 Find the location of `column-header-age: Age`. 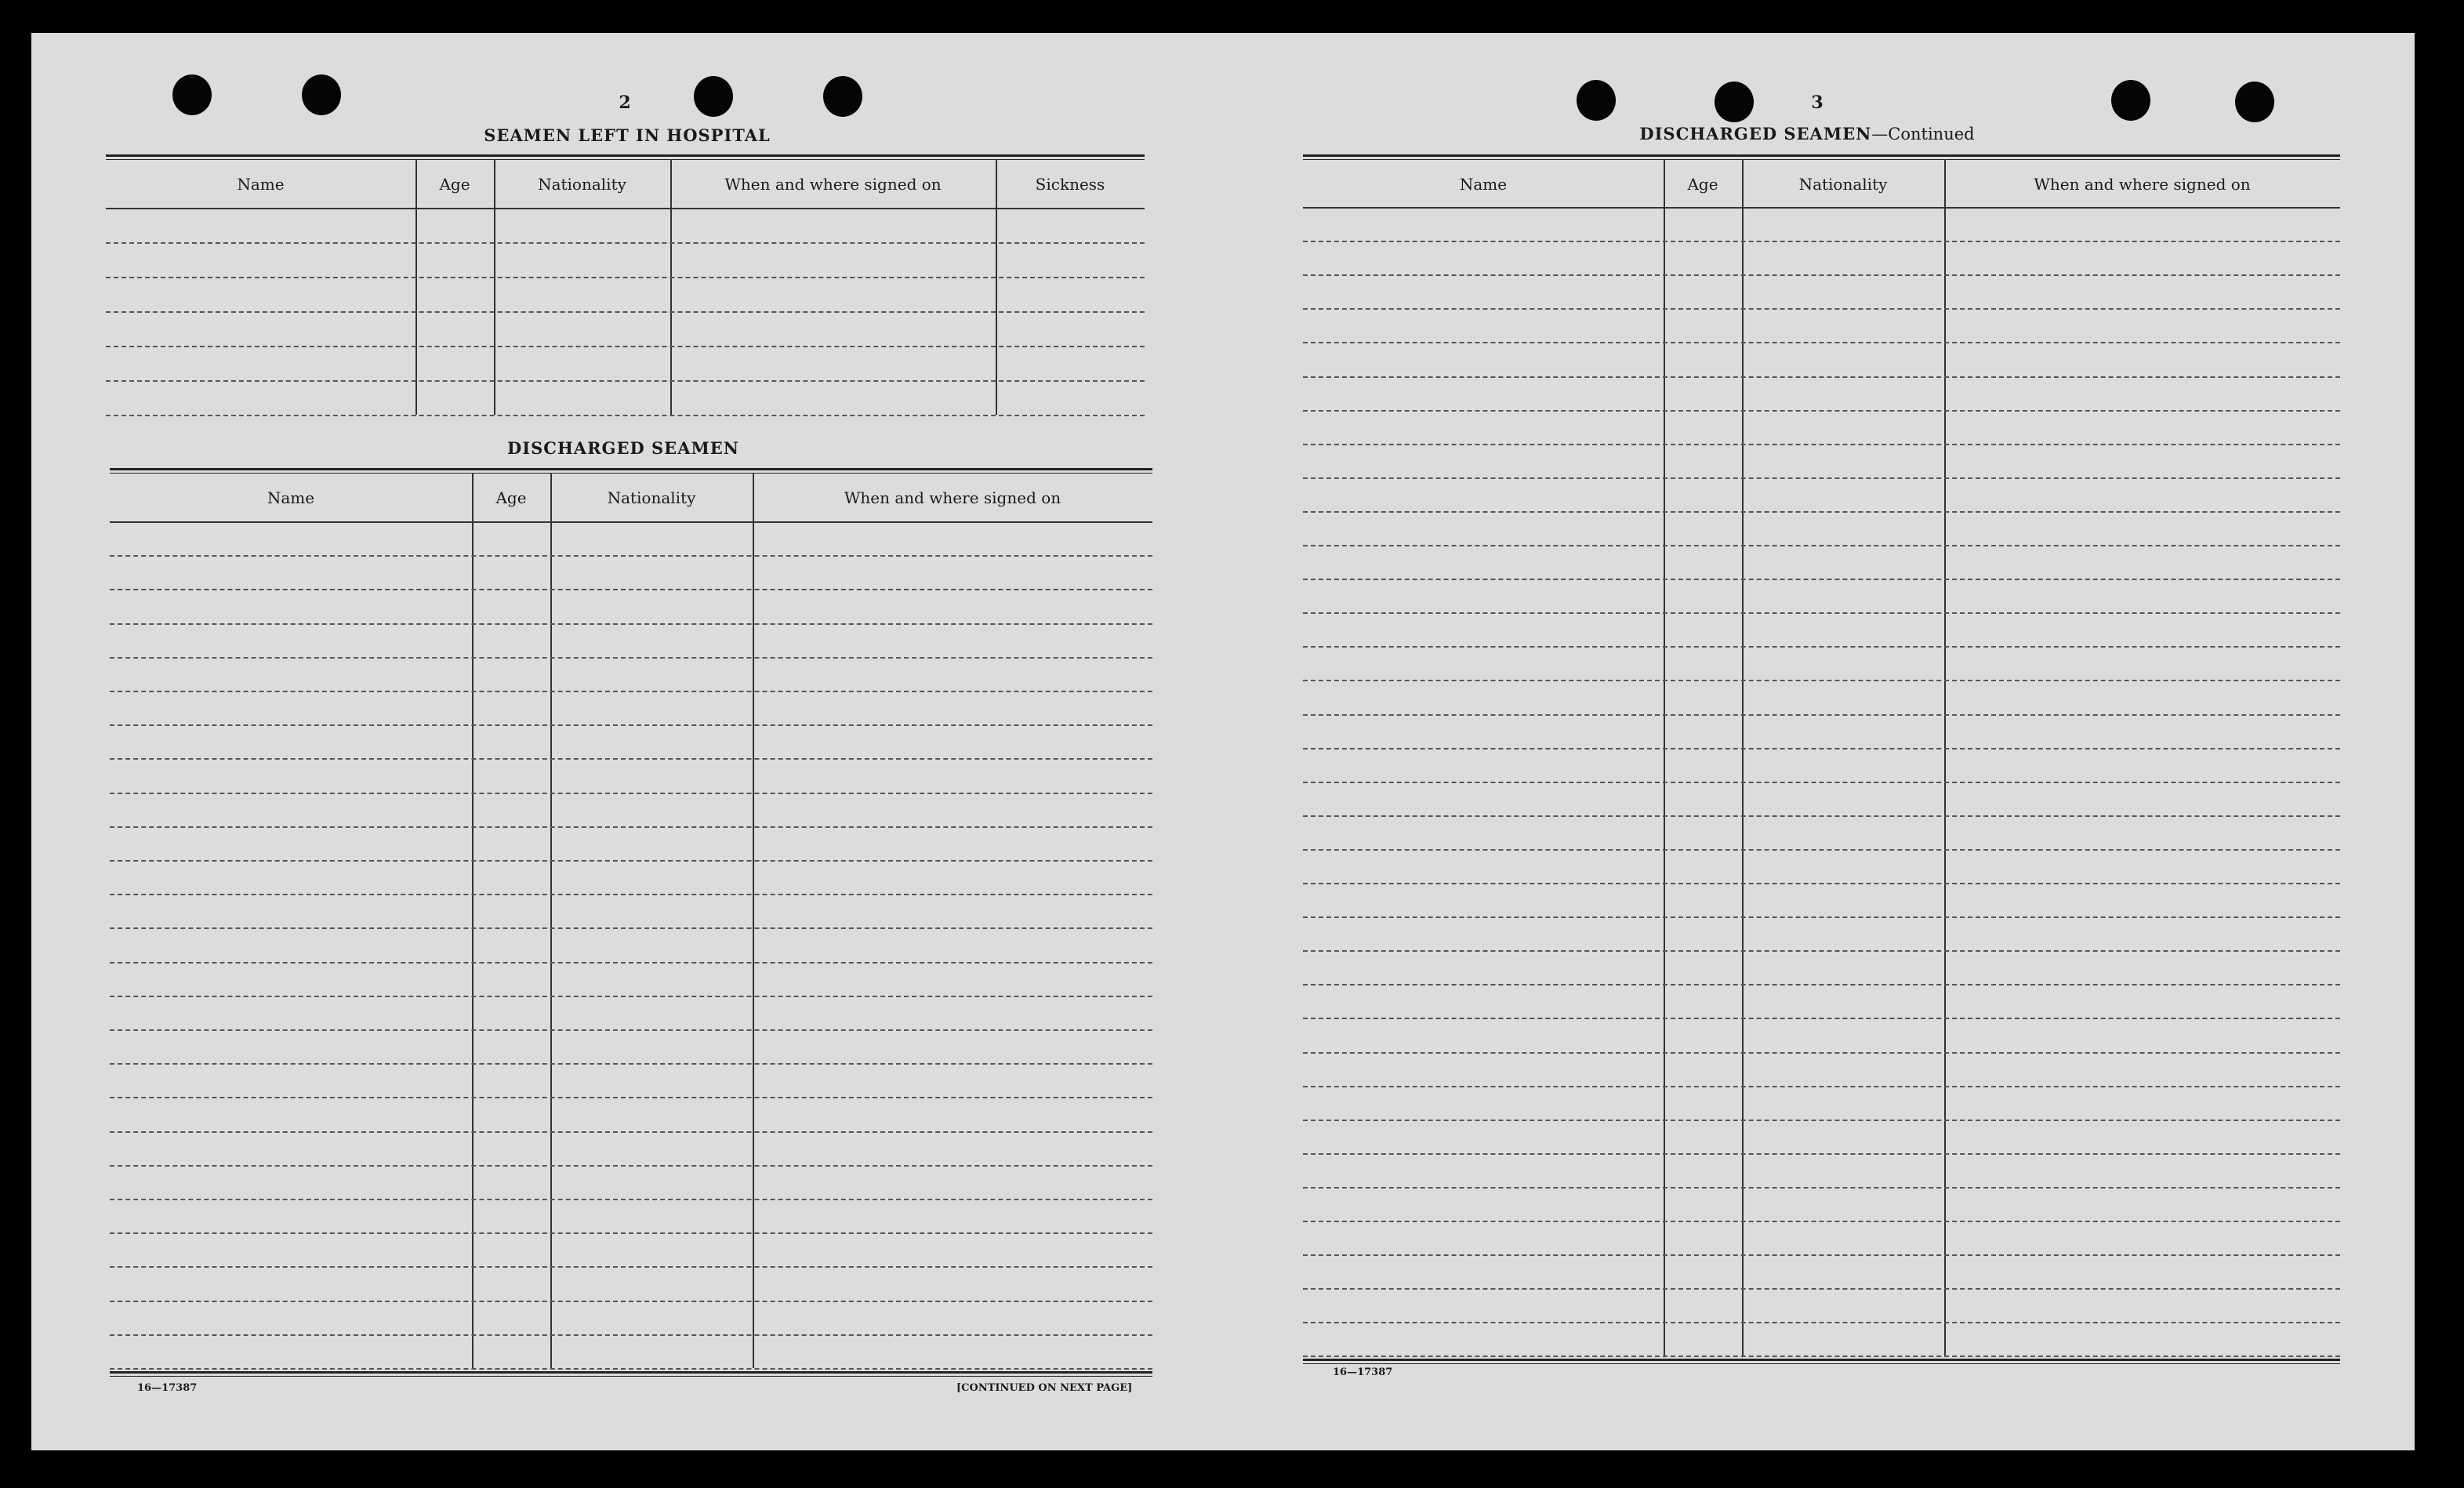

column-header-age: Age is located at coordinates (511, 498).